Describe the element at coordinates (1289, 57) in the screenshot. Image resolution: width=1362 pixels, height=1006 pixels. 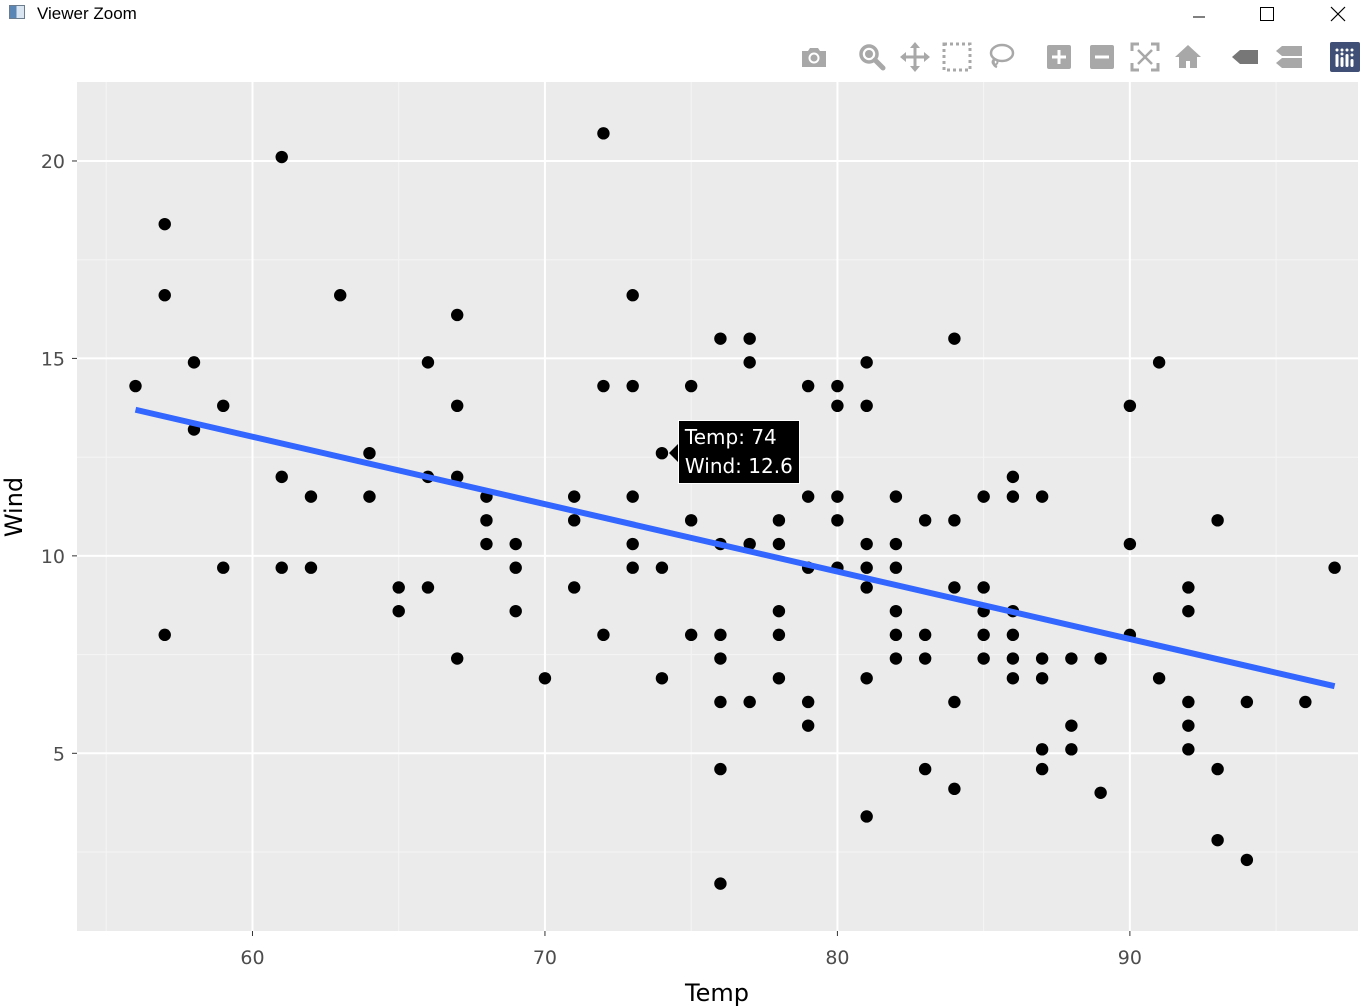
I see `hover-compare-button` at that location.